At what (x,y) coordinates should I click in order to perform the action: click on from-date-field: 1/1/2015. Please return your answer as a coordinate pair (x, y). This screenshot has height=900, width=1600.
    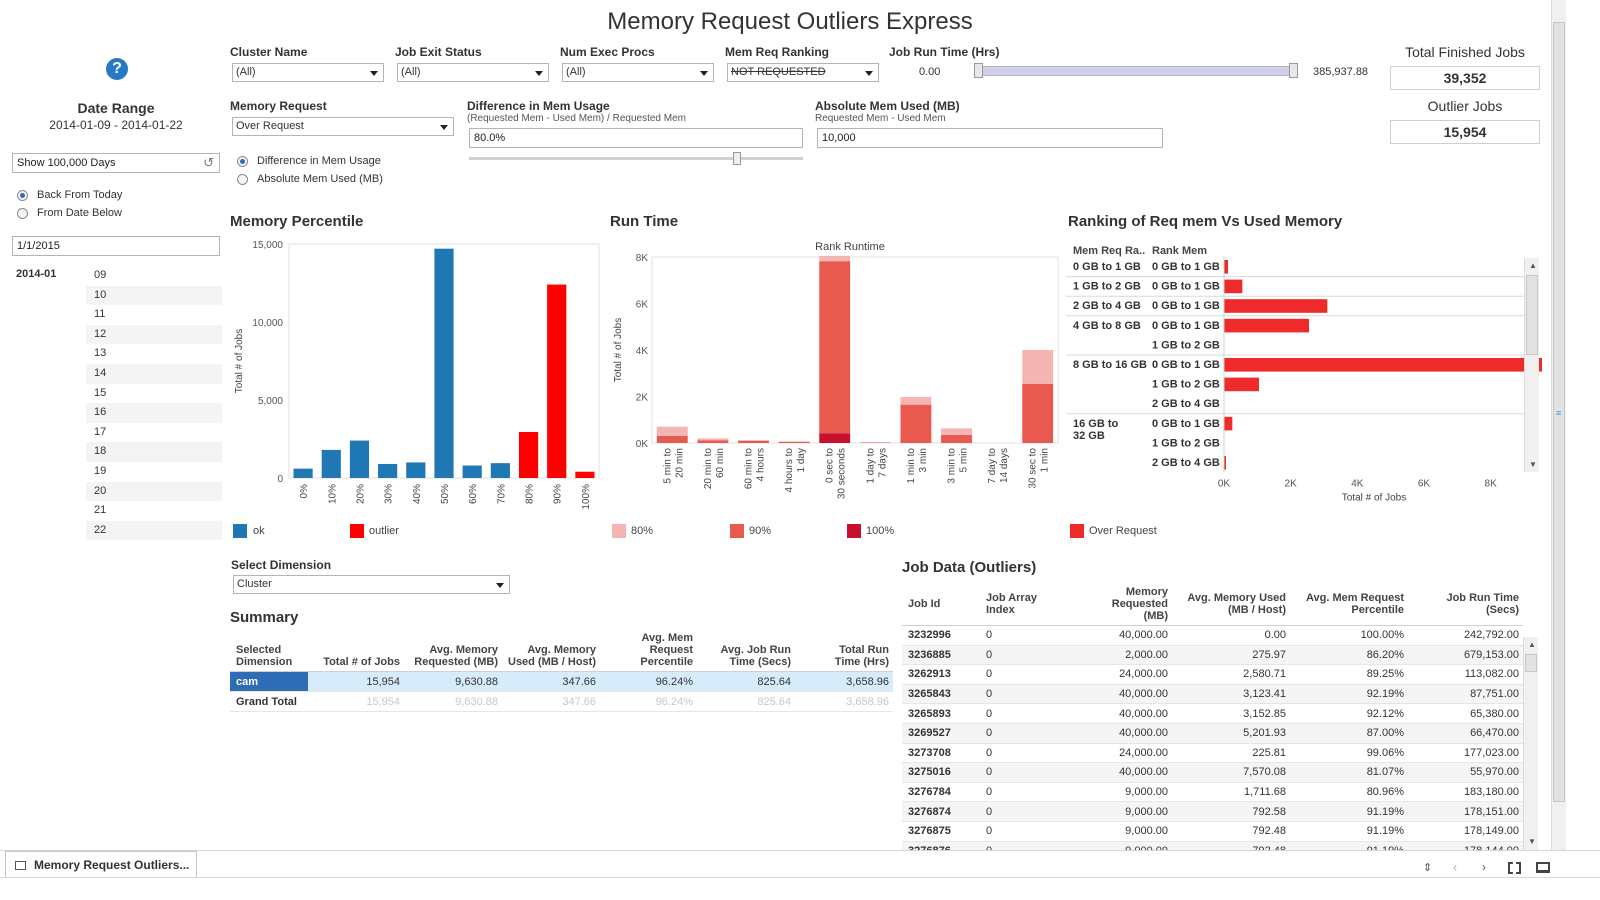
    Looking at the image, I should click on (116, 246).